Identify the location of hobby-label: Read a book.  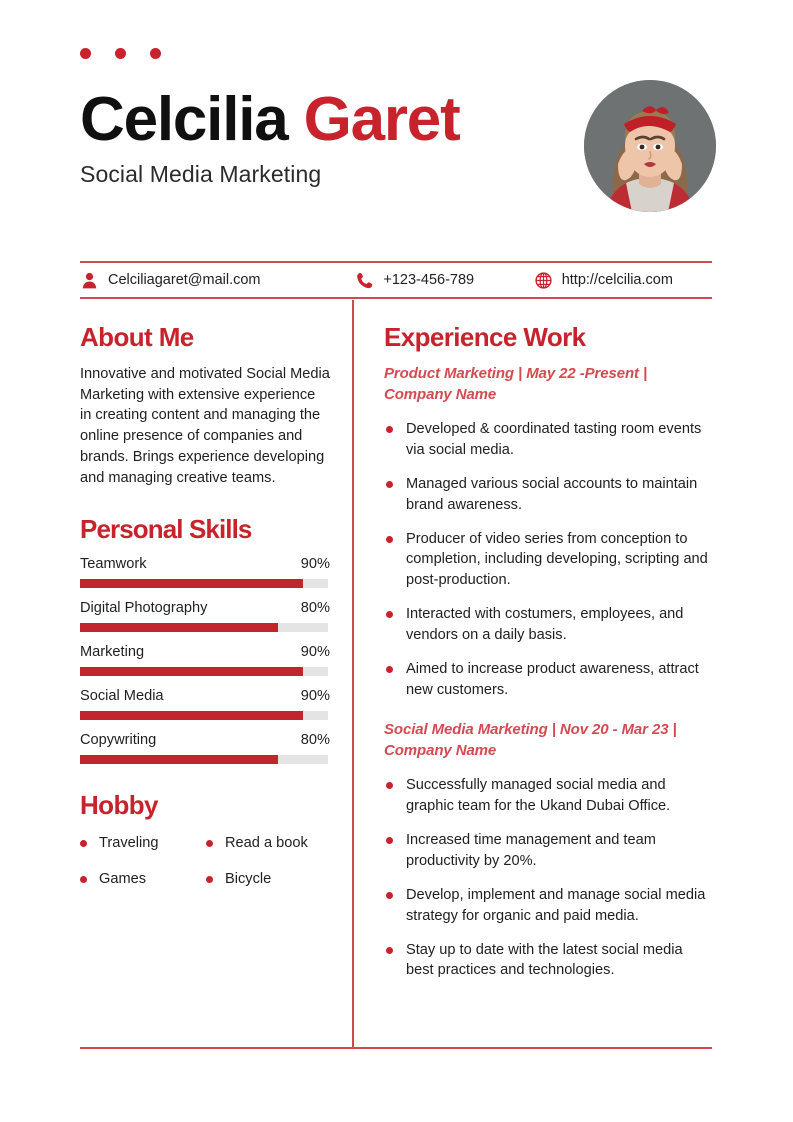
(266, 843).